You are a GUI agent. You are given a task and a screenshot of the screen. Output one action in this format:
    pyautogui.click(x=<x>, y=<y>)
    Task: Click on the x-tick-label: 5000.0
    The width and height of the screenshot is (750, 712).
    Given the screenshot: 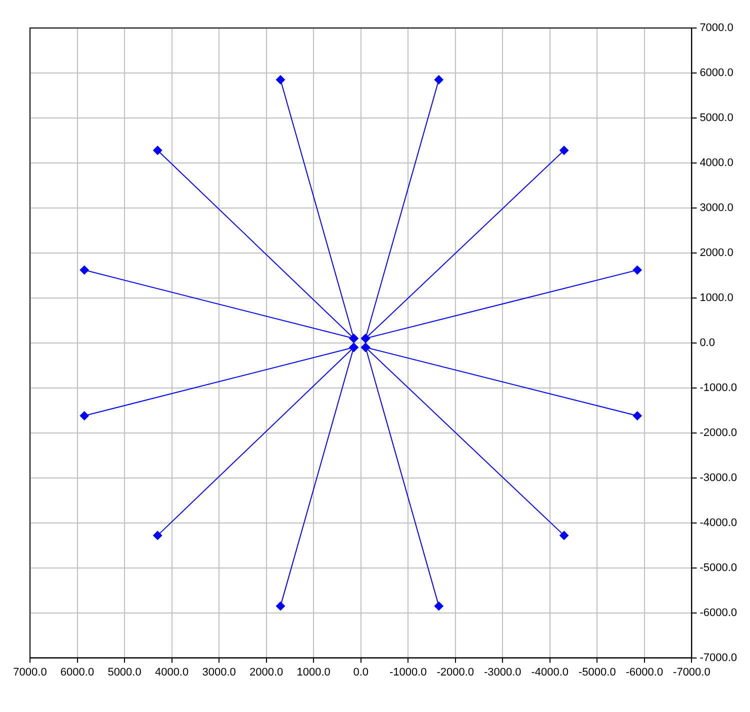 What is the action you would take?
    pyautogui.click(x=125, y=672)
    